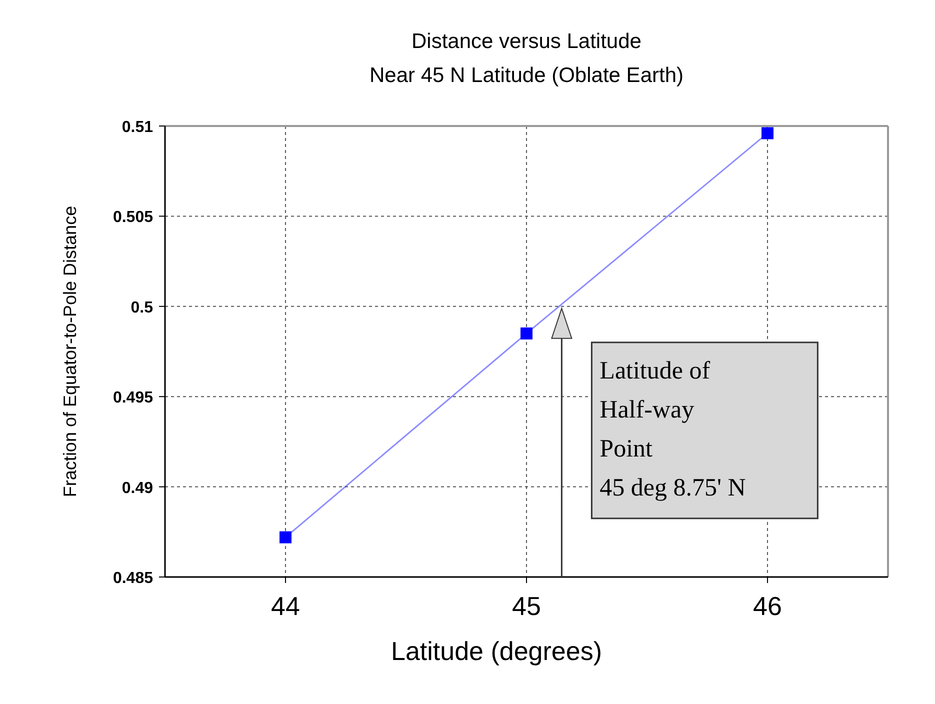  What do you see at coordinates (285, 606) in the screenshot?
I see `x-tick-label: 44` at bounding box center [285, 606].